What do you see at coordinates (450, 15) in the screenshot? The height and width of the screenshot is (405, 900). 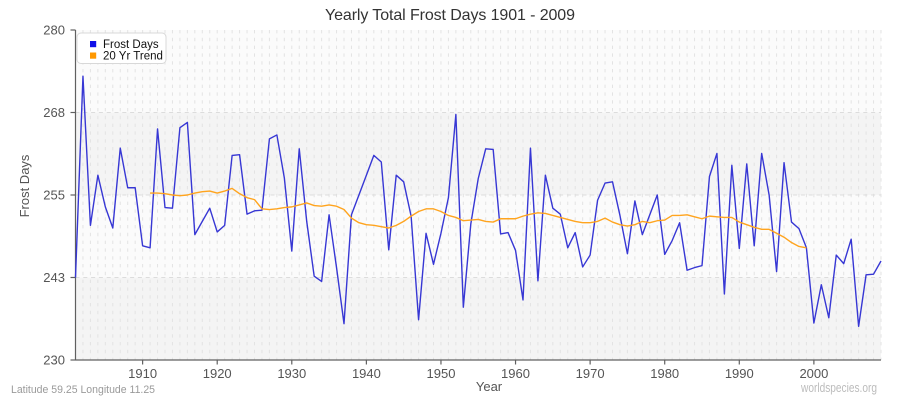 I see `svg-text:Yearly Total Frost Days 1901 -: Yearly Total Frost Days 1901 - 2009` at bounding box center [450, 15].